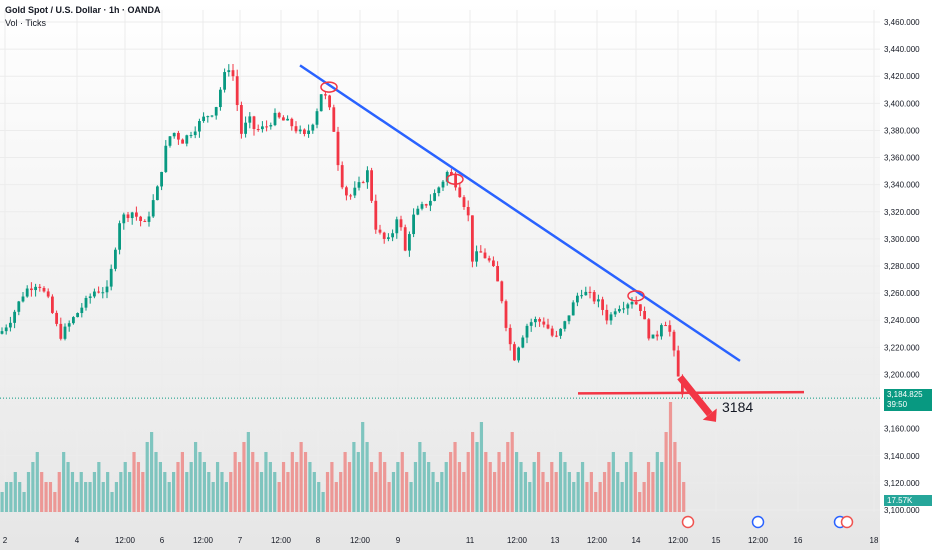 This screenshot has width=932, height=550. What do you see at coordinates (709, 415) in the screenshot?
I see `projection-arrow-head` at bounding box center [709, 415].